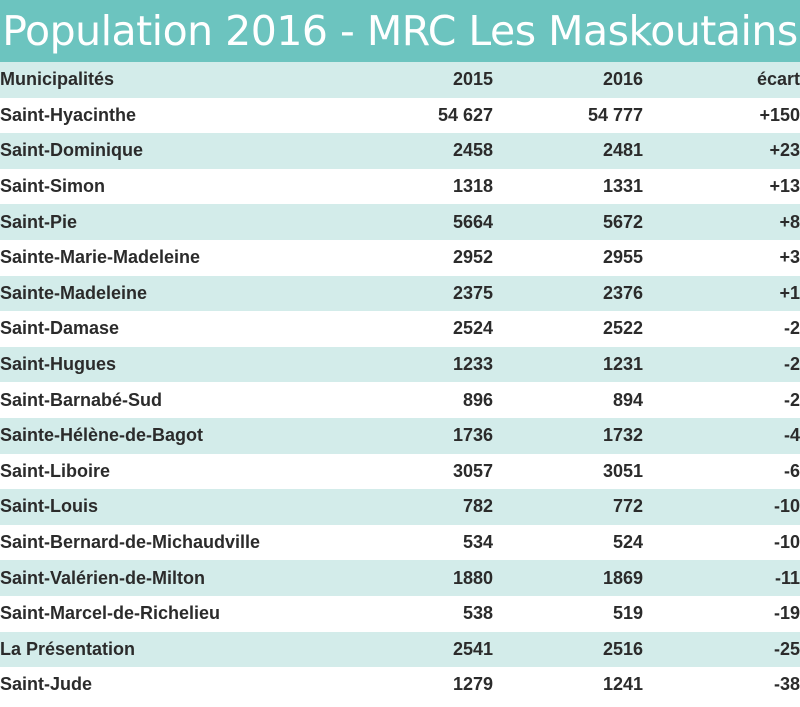 This screenshot has height=707, width=800. Describe the element at coordinates (472, 684) in the screenshot. I see `value-2015: 1279` at that location.